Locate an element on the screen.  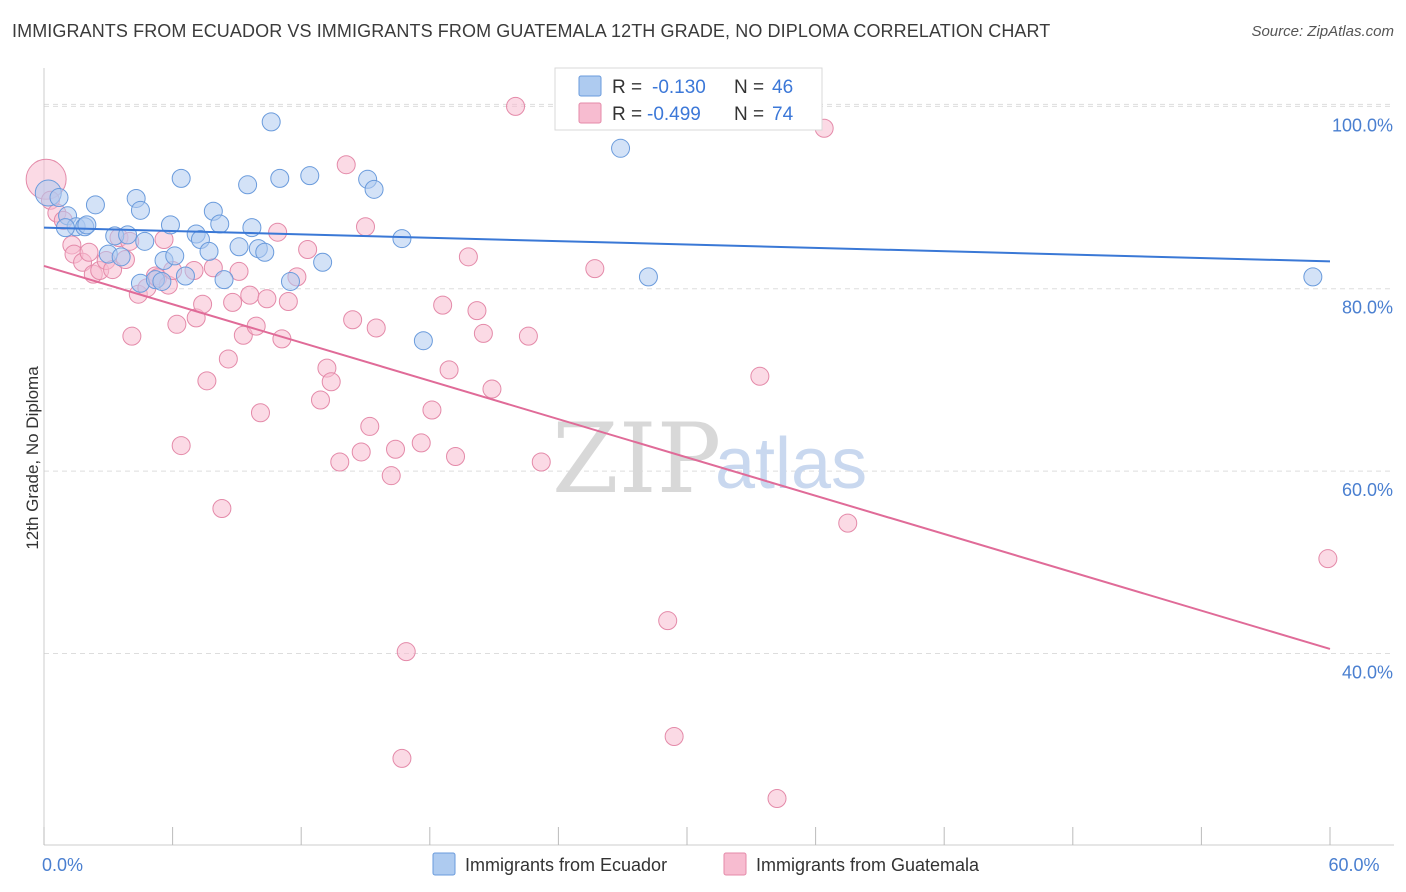
legend-r-value-ecuador: -0.130 is located at coordinates (679, 87).